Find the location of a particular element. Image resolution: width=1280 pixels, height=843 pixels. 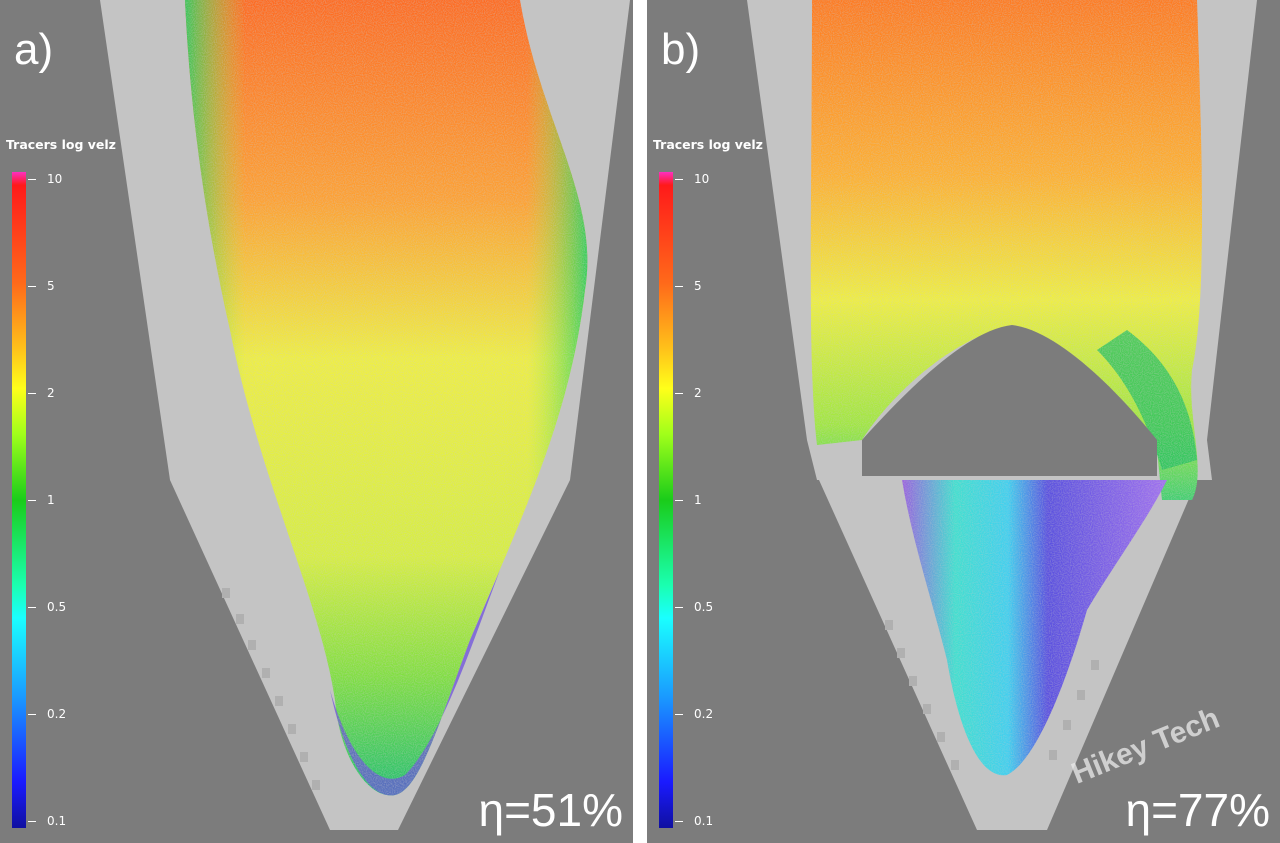

panel-label: b) is located at coordinates (681, 49).